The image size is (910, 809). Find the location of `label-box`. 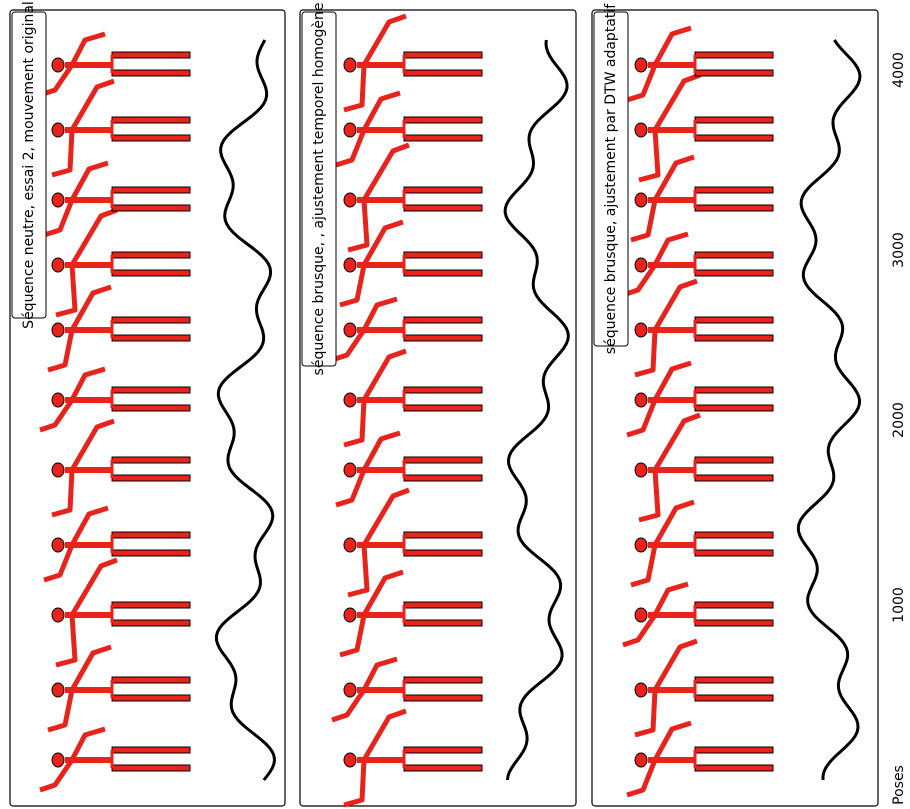

label-box is located at coordinates (611, 179).